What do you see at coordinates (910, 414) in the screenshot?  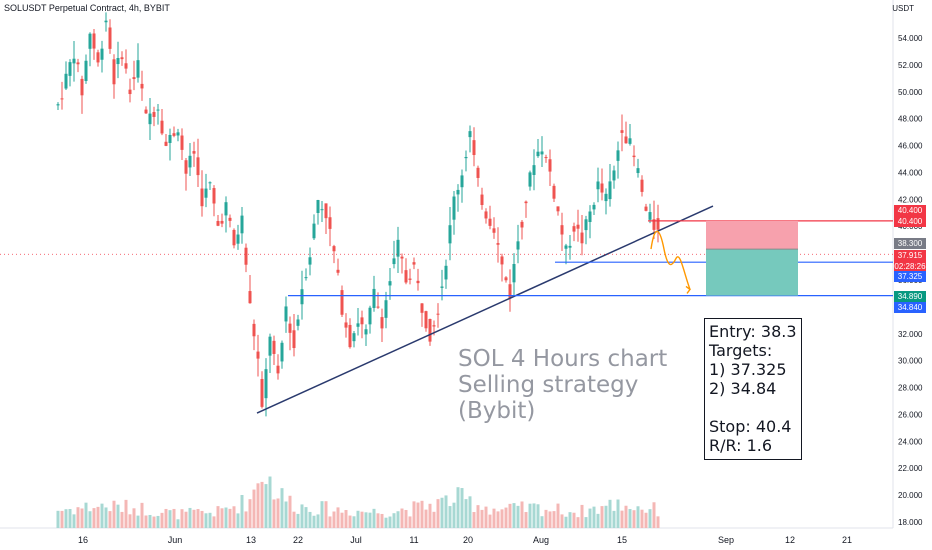 I see `y-tick-label: 26.000` at bounding box center [910, 414].